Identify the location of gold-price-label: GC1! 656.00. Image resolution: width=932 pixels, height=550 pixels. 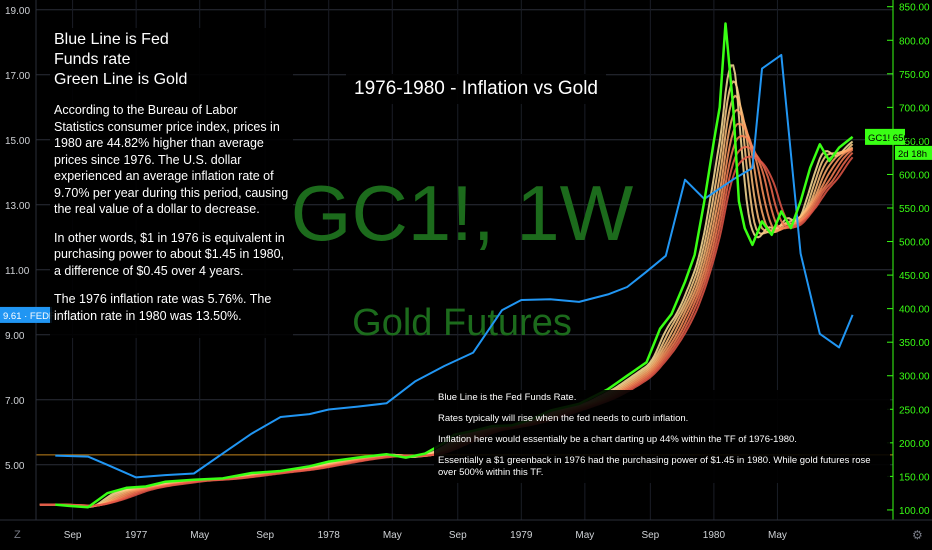
(895, 138).